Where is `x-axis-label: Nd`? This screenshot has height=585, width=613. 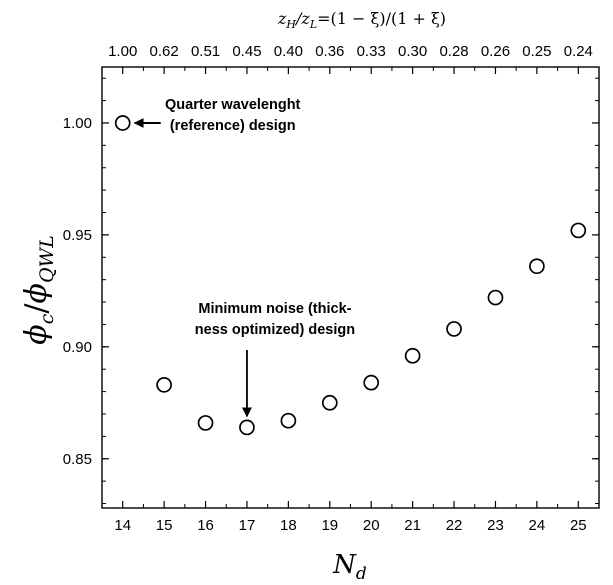 x-axis-label: Nd is located at coordinates (349, 567).